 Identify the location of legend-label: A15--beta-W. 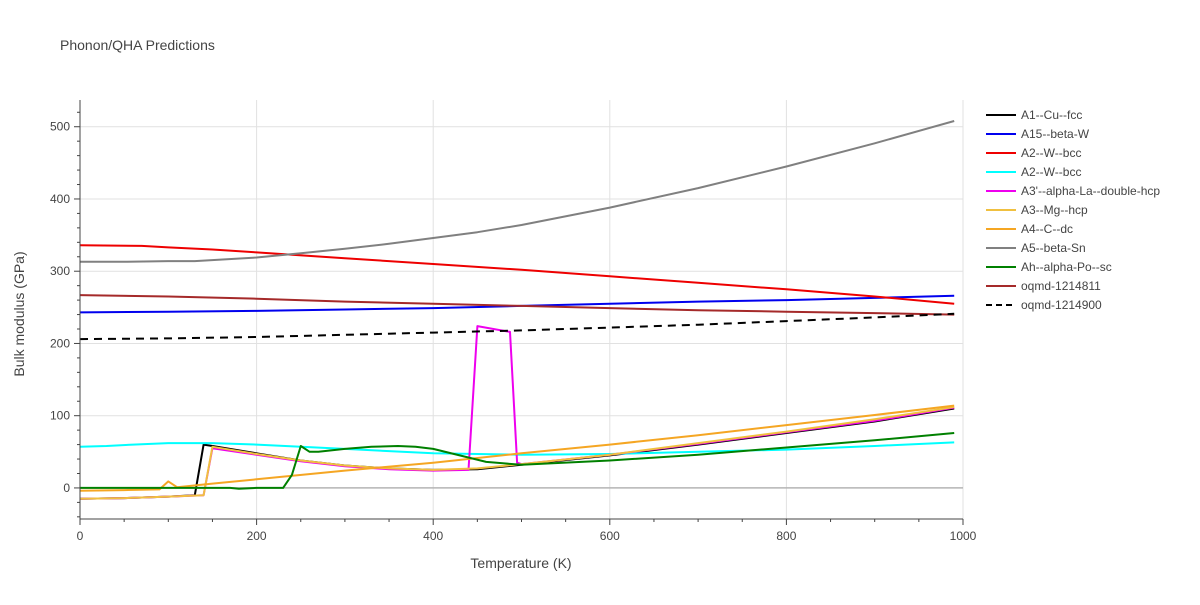
(1055, 134).